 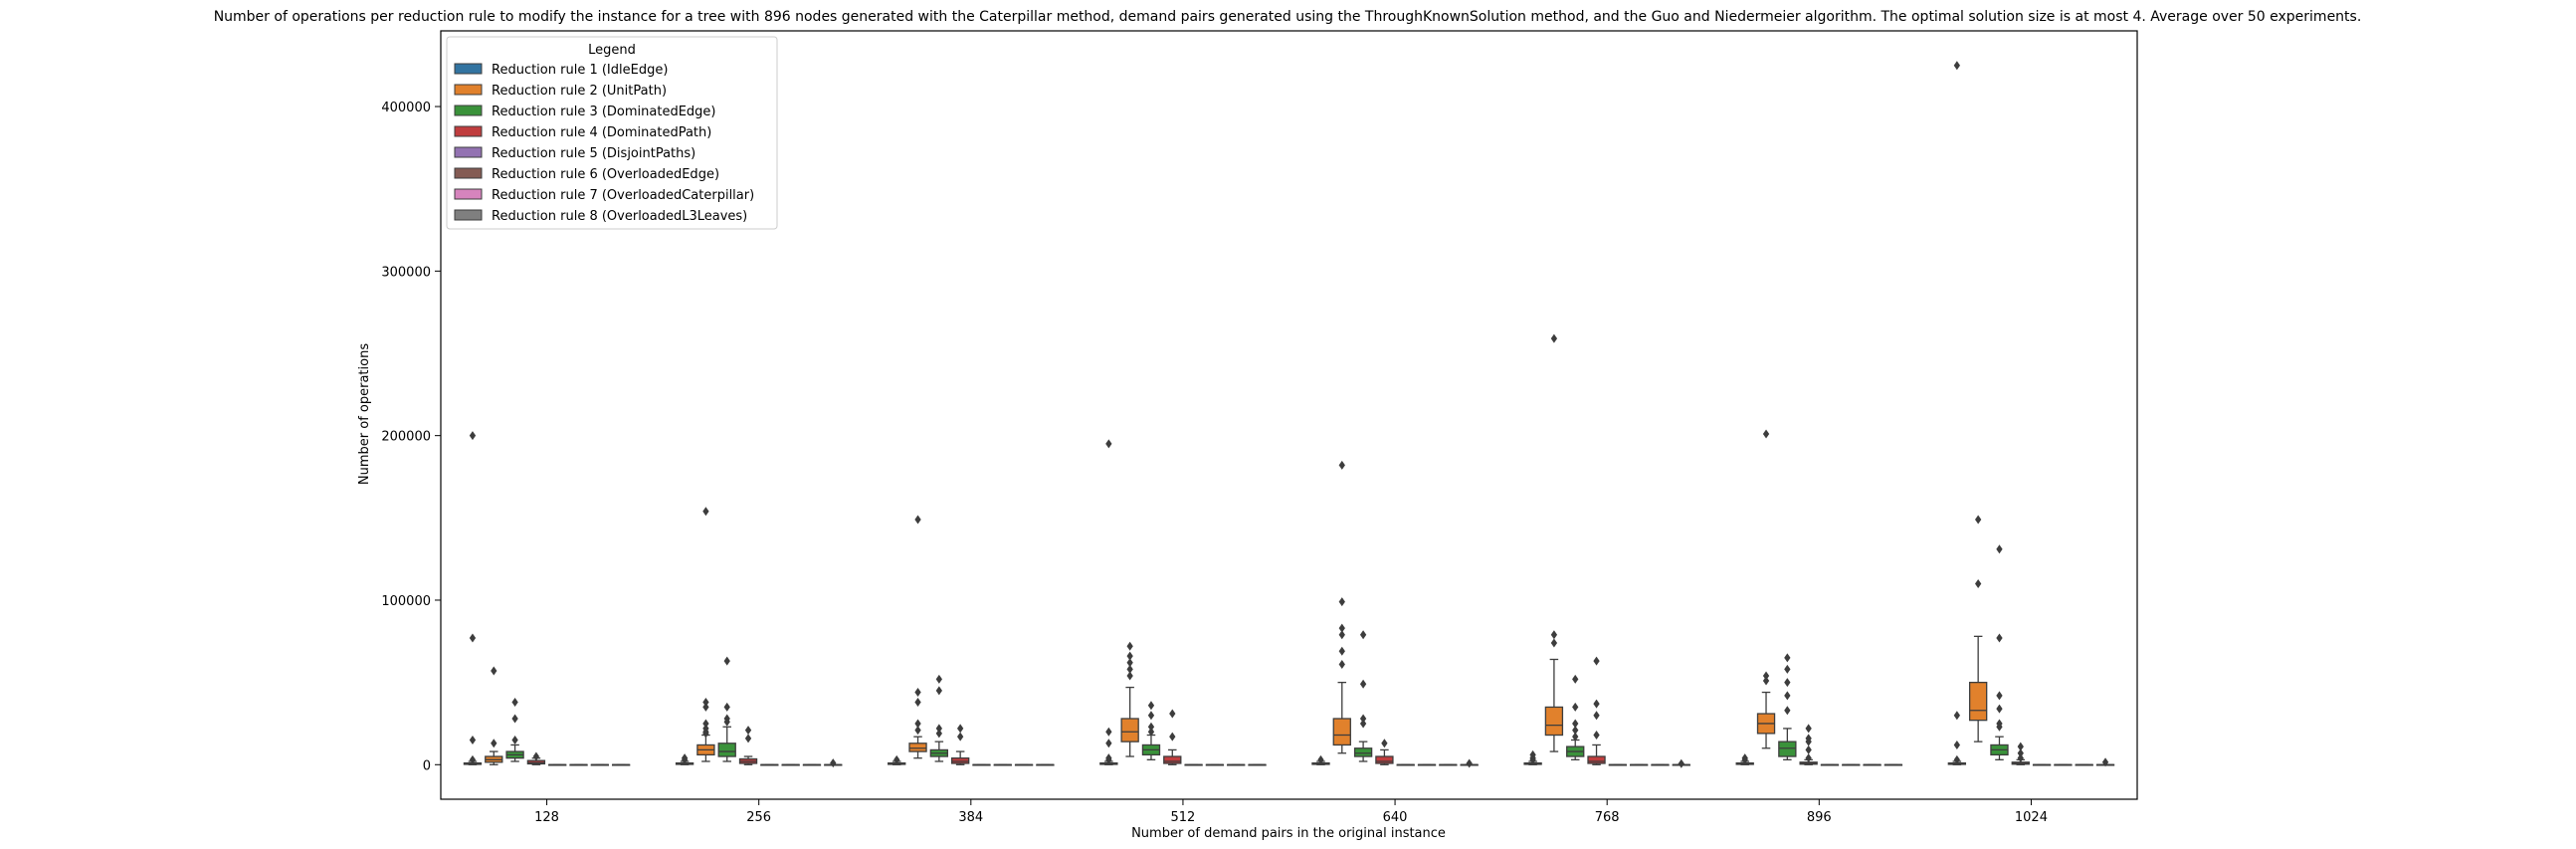 What do you see at coordinates (602, 132) in the screenshot?
I see `legend-entry-label: Reduction rule 4 (DominatedPath)` at bounding box center [602, 132].